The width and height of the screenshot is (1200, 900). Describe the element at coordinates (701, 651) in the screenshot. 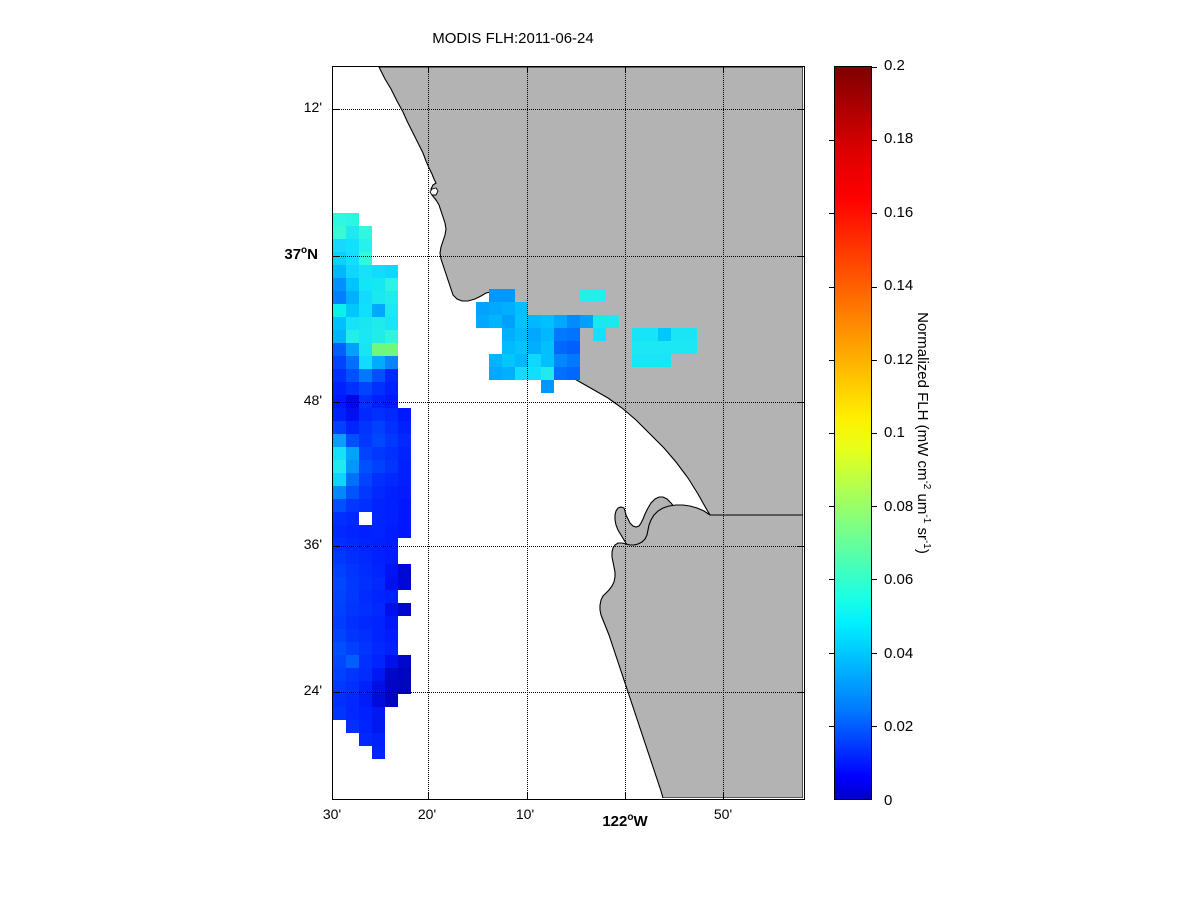

I see `peninsula-coast` at that location.